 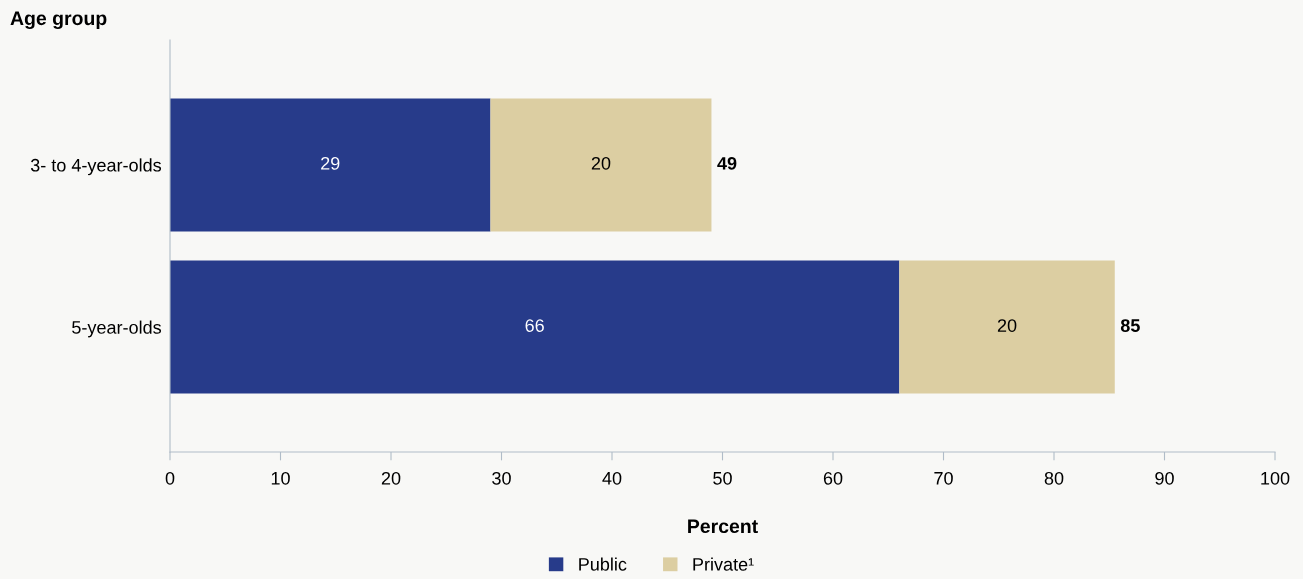 I want to click on x-tick-label: 40, so click(x=612, y=478).